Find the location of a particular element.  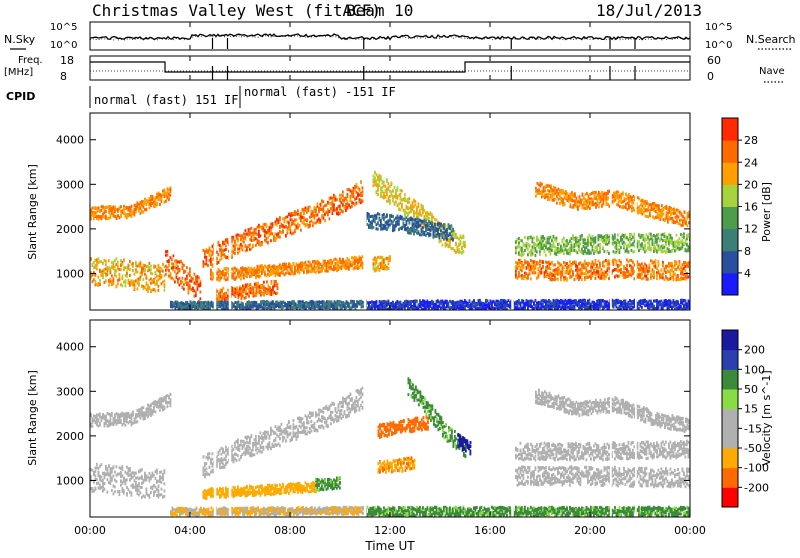

nsky-trace is located at coordinates (390, 36).